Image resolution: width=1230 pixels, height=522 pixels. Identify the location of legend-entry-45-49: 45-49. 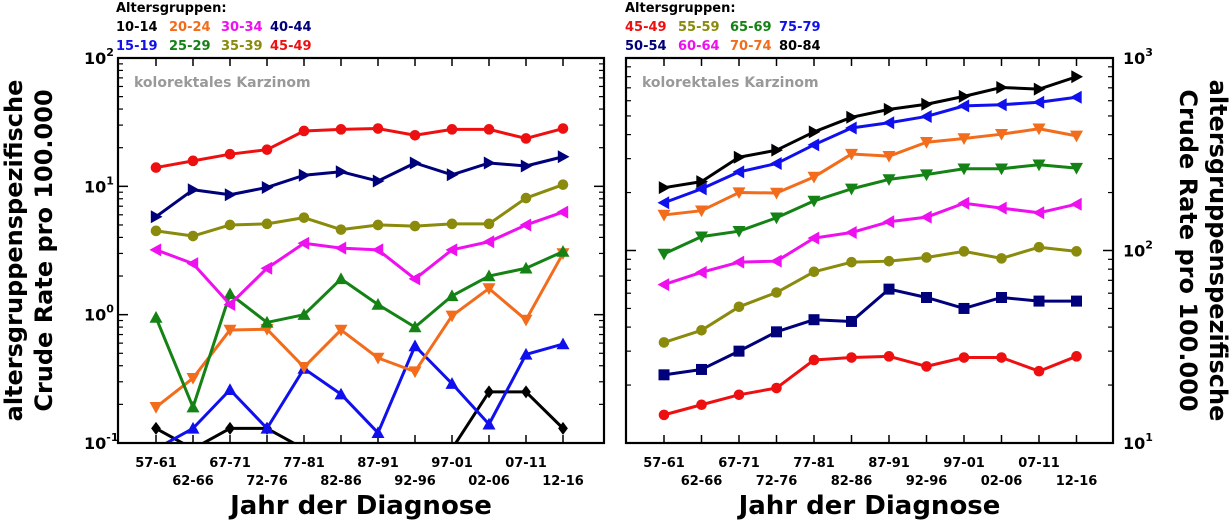
(646, 27).